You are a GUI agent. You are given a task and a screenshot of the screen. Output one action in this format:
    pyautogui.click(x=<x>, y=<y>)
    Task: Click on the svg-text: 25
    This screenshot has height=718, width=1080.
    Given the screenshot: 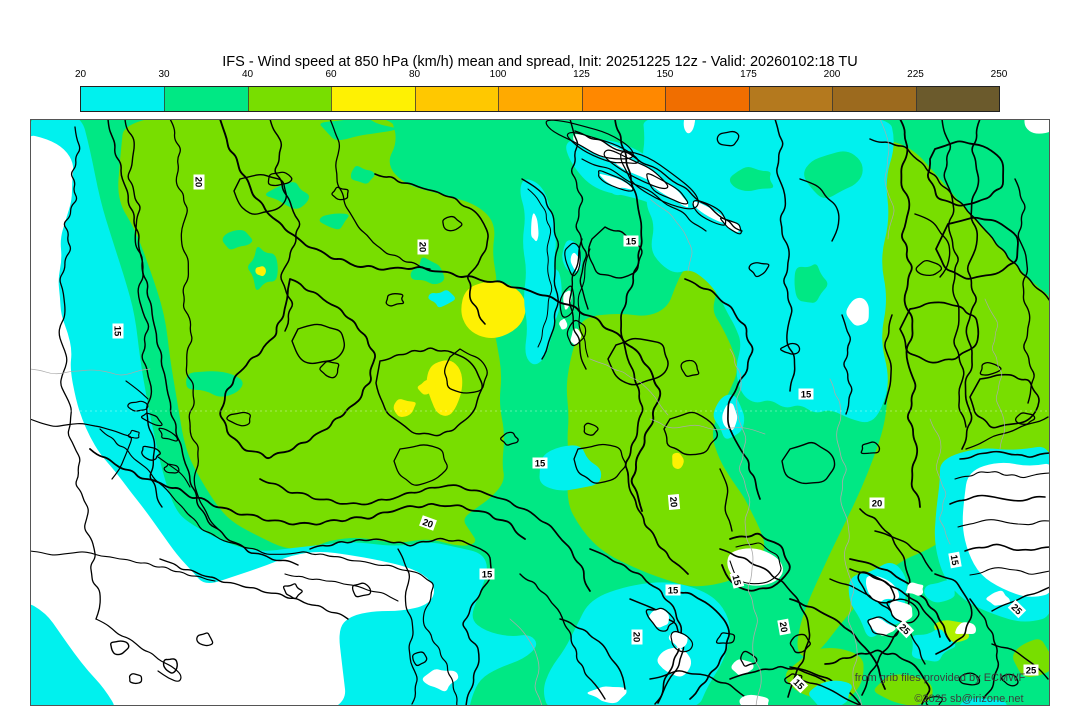 What is the action you would take?
    pyautogui.click(x=1031, y=671)
    